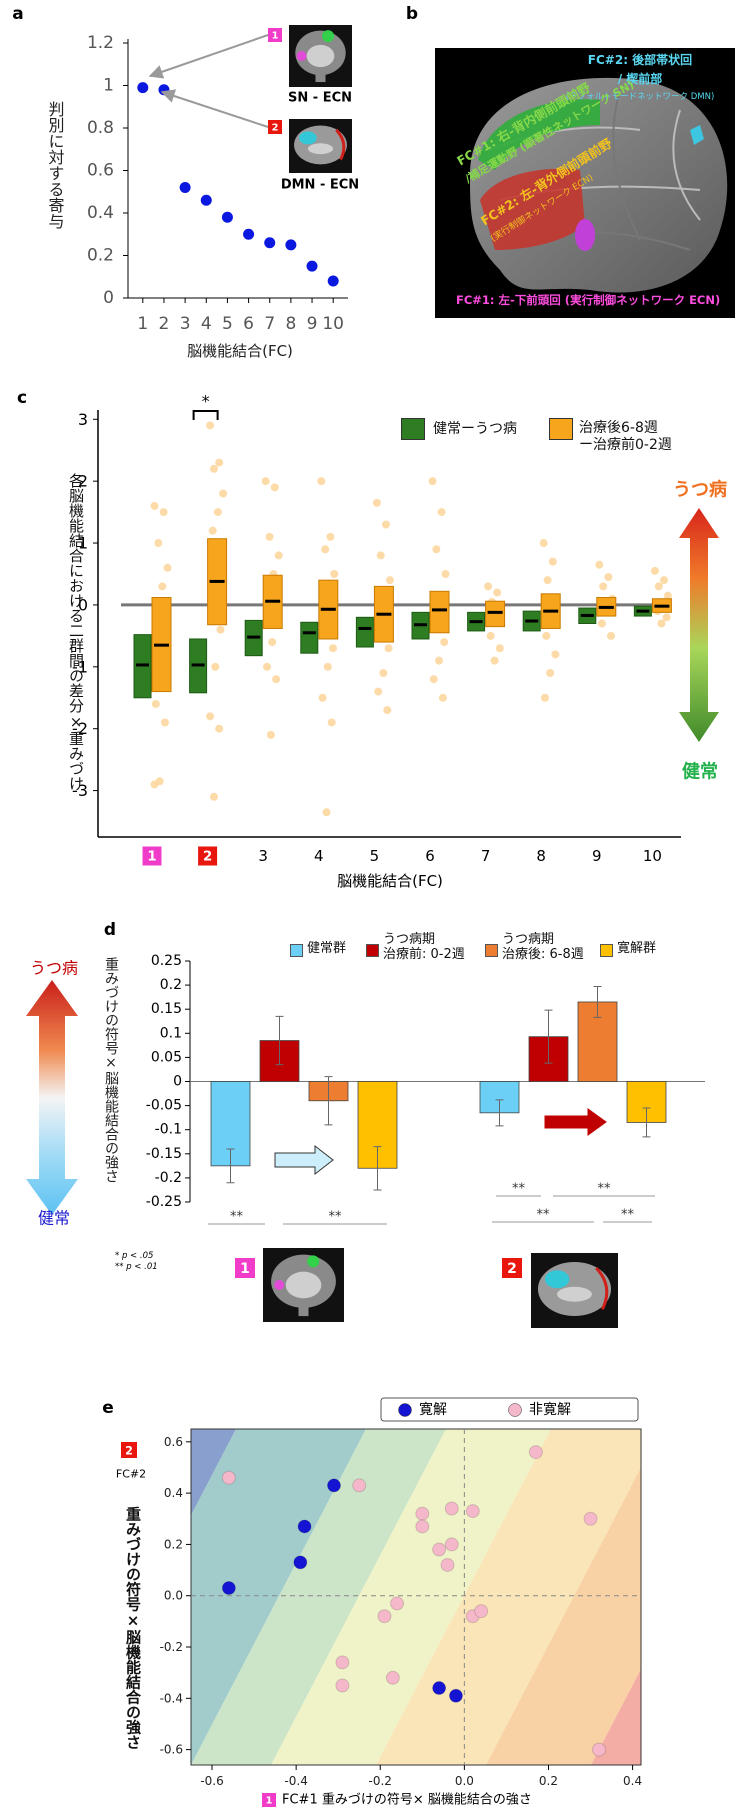  I want to click on y-tick-label: -1, so click(80, 666).